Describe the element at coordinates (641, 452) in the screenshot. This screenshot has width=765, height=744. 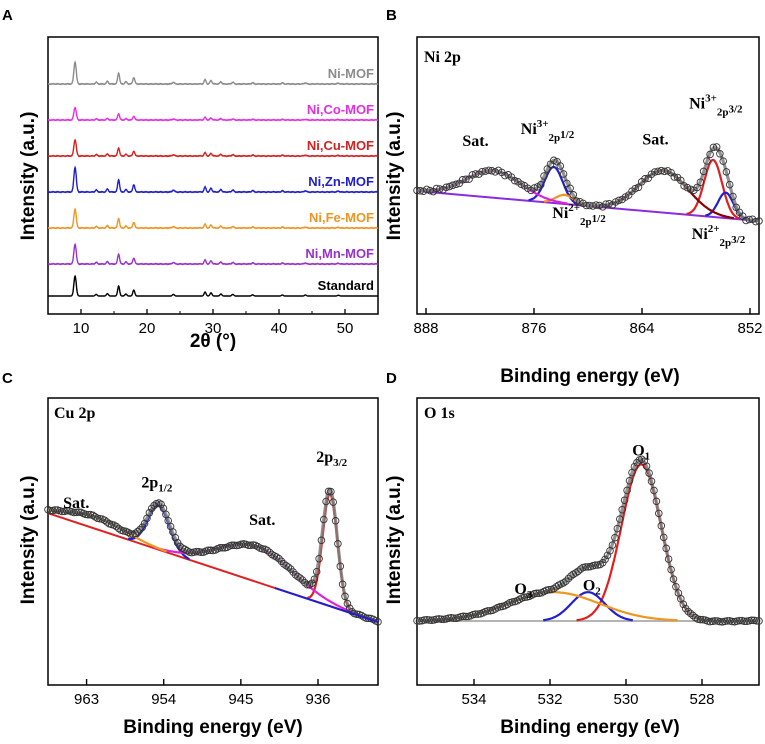
I see `peak-annotation-0: O1` at that location.